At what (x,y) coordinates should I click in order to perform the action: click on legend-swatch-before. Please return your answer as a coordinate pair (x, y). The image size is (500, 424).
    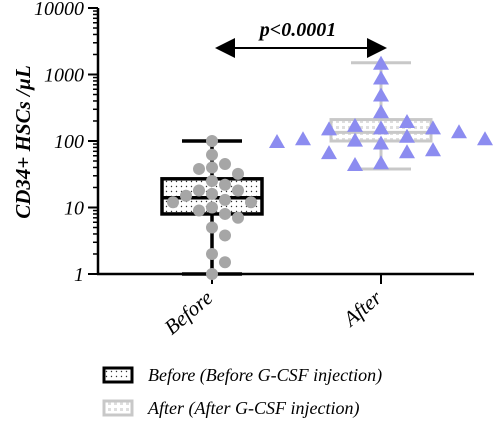
    Looking at the image, I should click on (118, 375).